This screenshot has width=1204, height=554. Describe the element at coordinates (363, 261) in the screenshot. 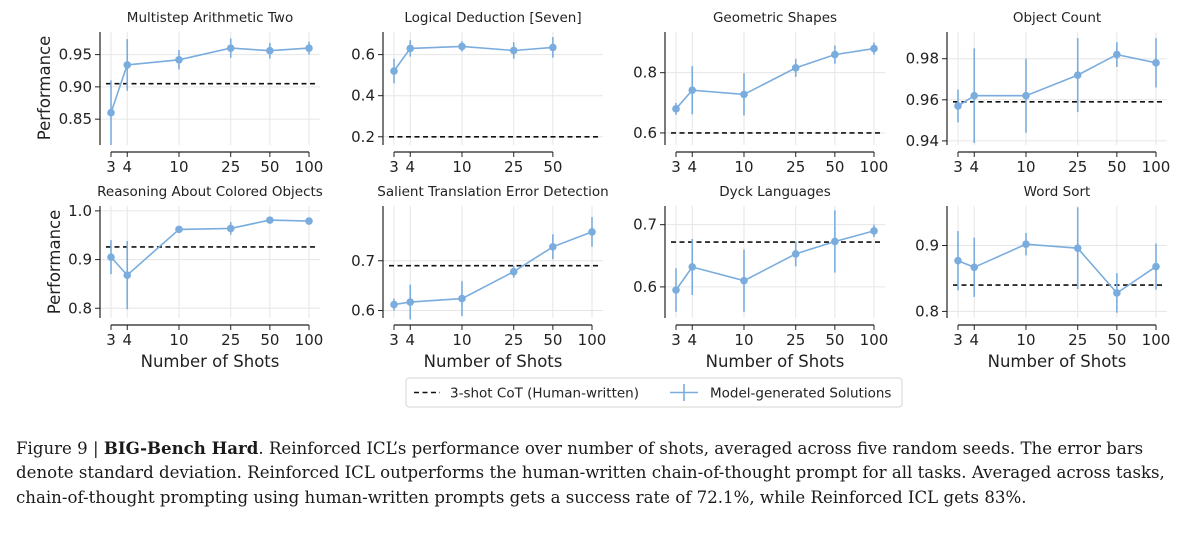

I see `y-tick-label: 0.7` at that location.